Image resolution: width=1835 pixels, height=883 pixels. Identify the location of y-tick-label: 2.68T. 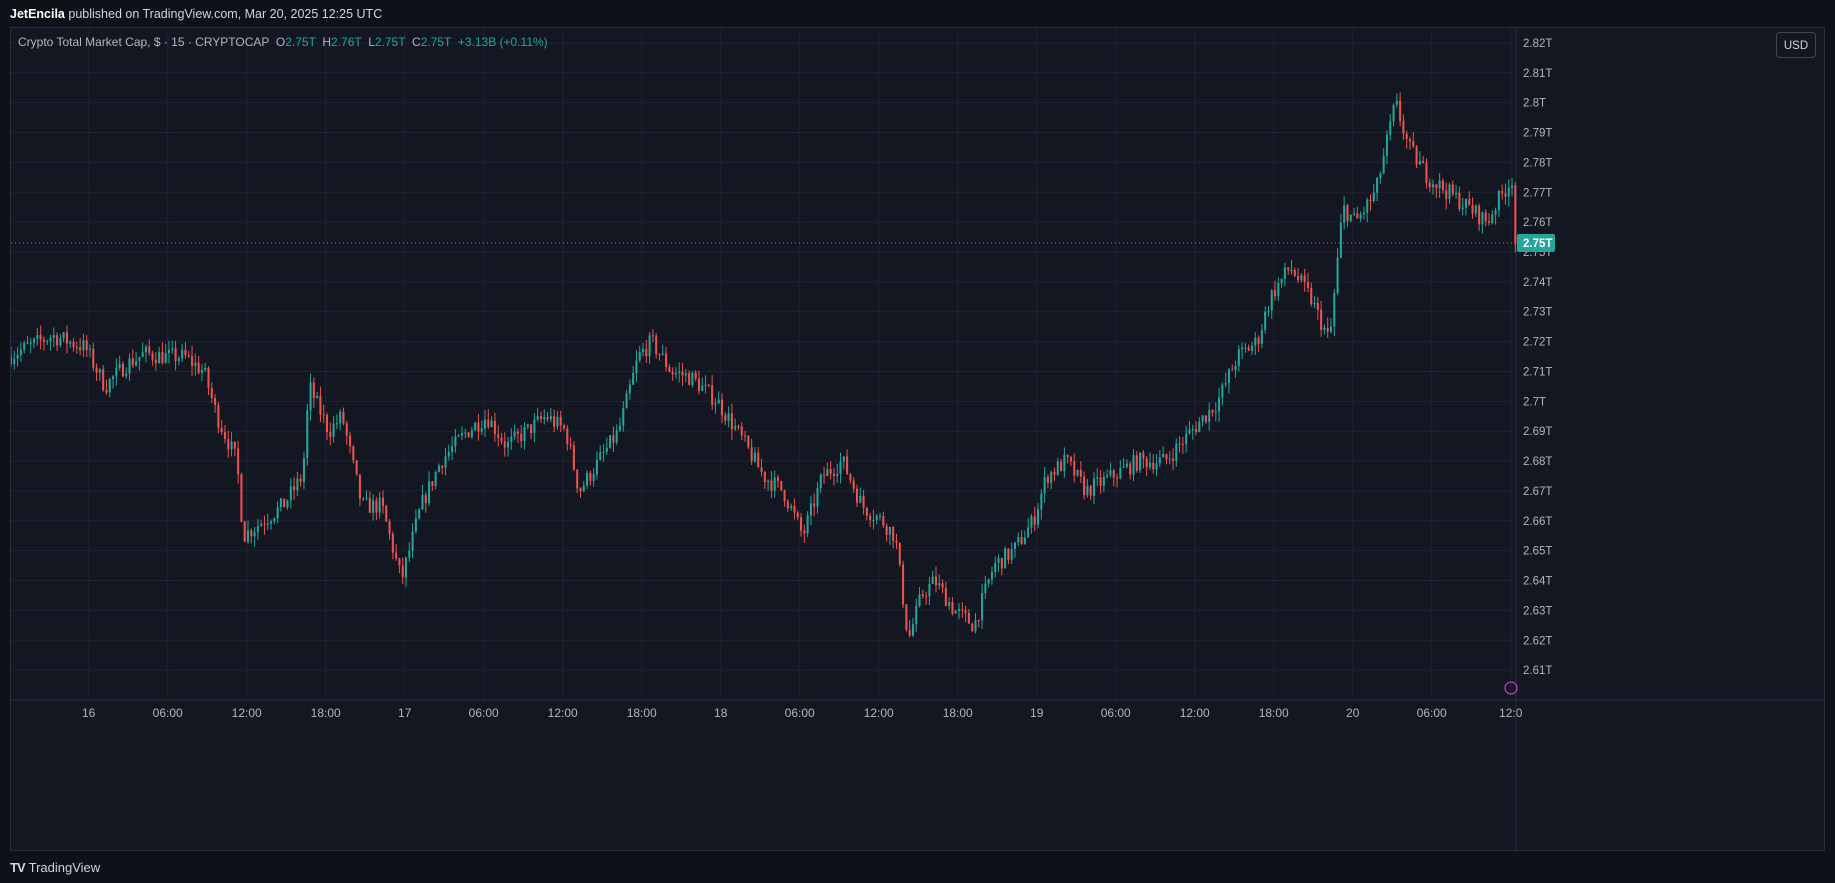
(1537, 462).